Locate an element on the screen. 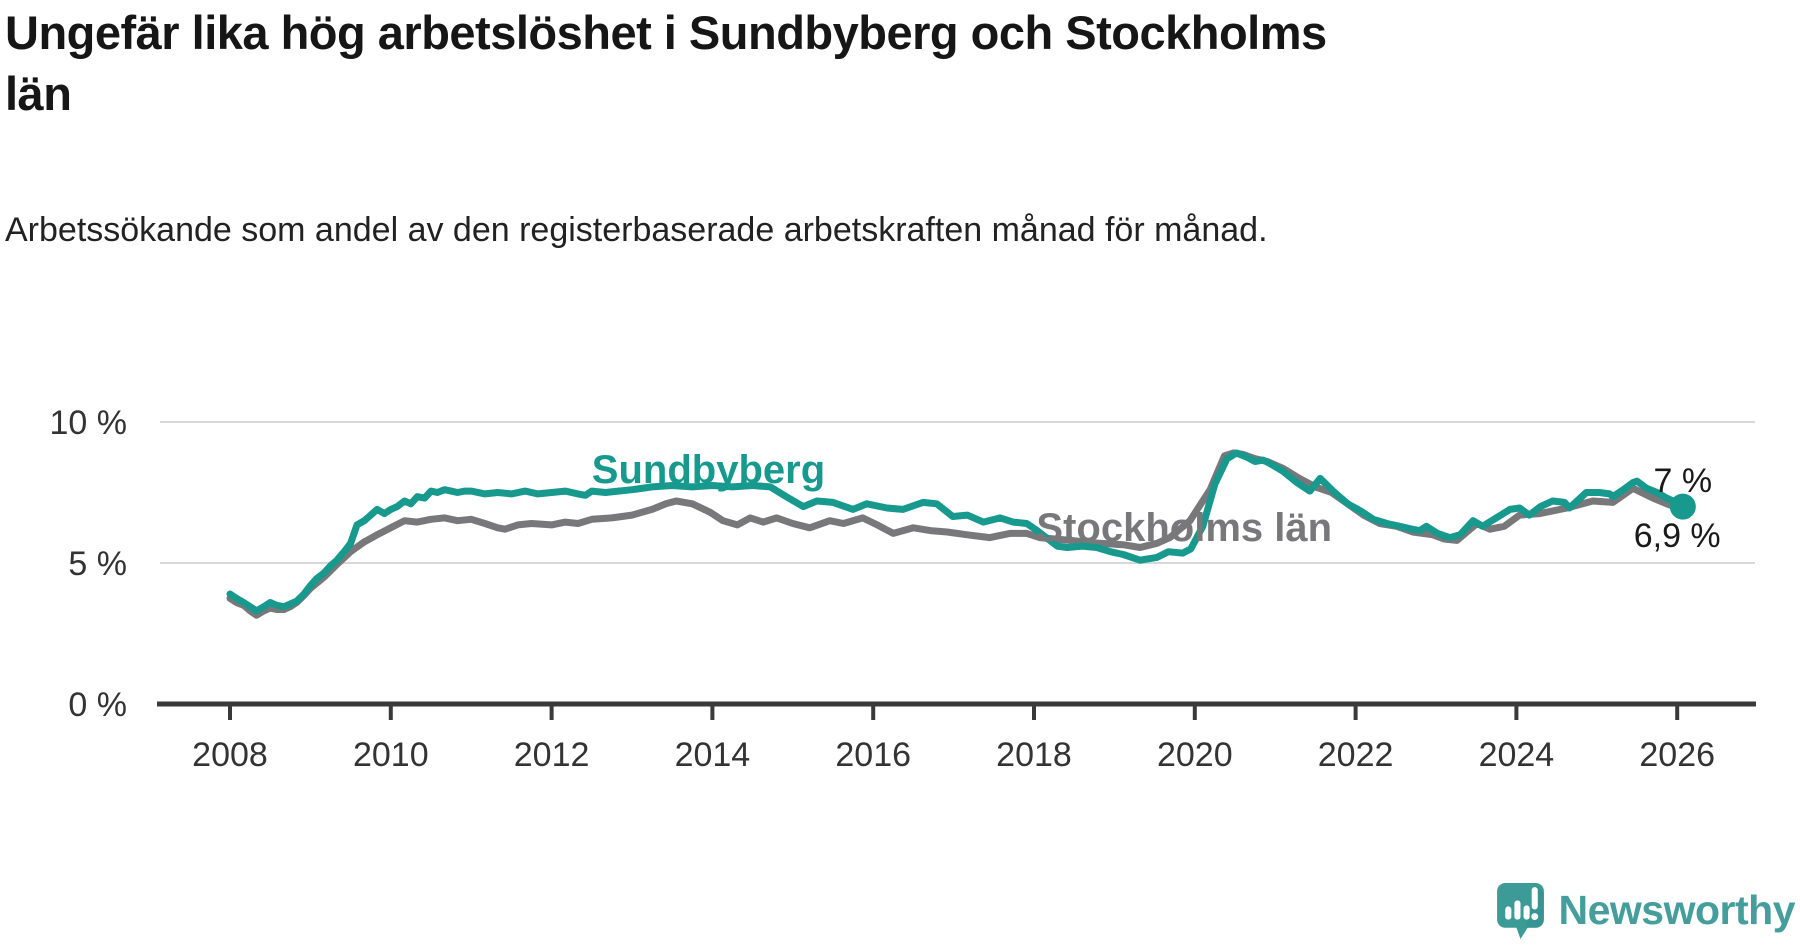 Image resolution: width=1800 pixels, height=948 pixels. x-tick-label: 2014 is located at coordinates (713, 755).